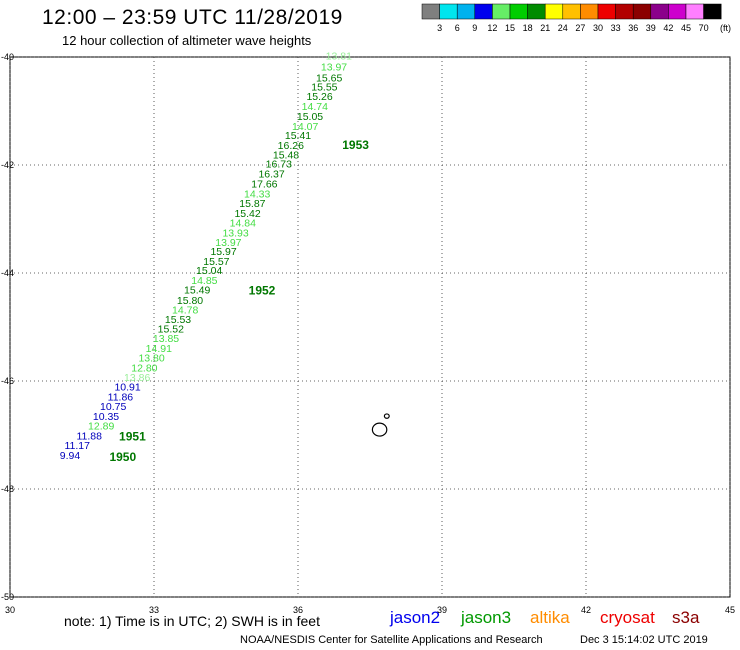 Image resolution: width=740 pixels, height=650 pixels. I want to click on legend-label: 70, so click(704, 28).